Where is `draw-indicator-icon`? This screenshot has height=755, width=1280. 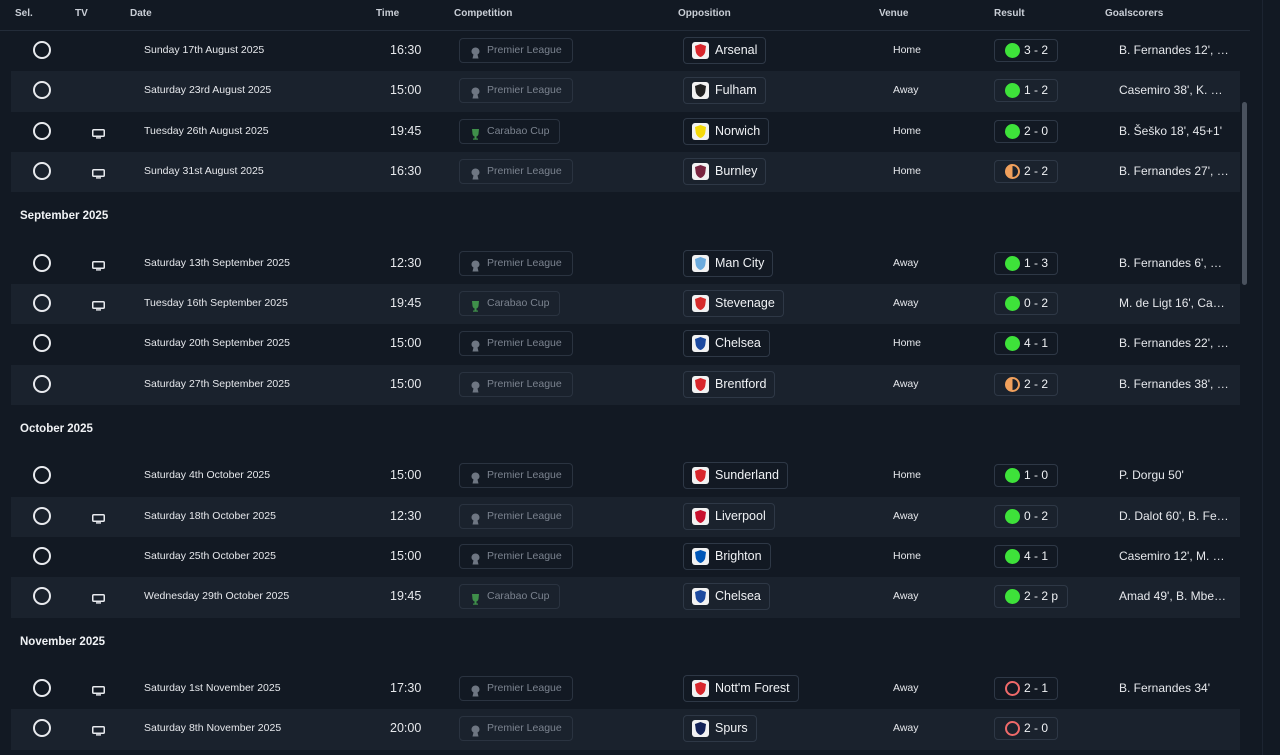
draw-indicator-icon is located at coordinates (1012, 171).